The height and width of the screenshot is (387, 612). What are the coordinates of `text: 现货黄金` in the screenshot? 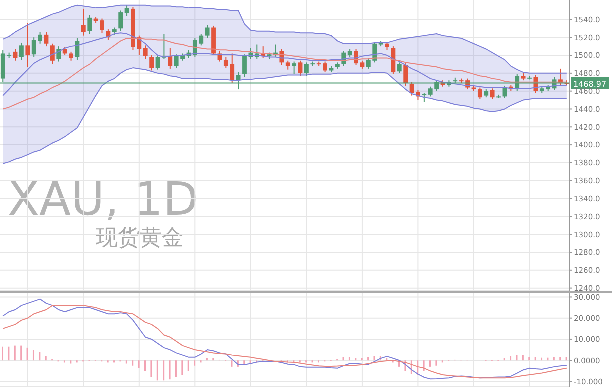 It's located at (140, 238).